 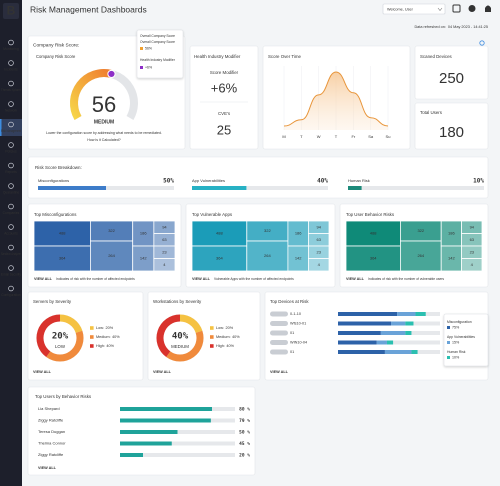 What do you see at coordinates (456, 328) in the screenshot?
I see `tooltip-value: 75%` at bounding box center [456, 328].